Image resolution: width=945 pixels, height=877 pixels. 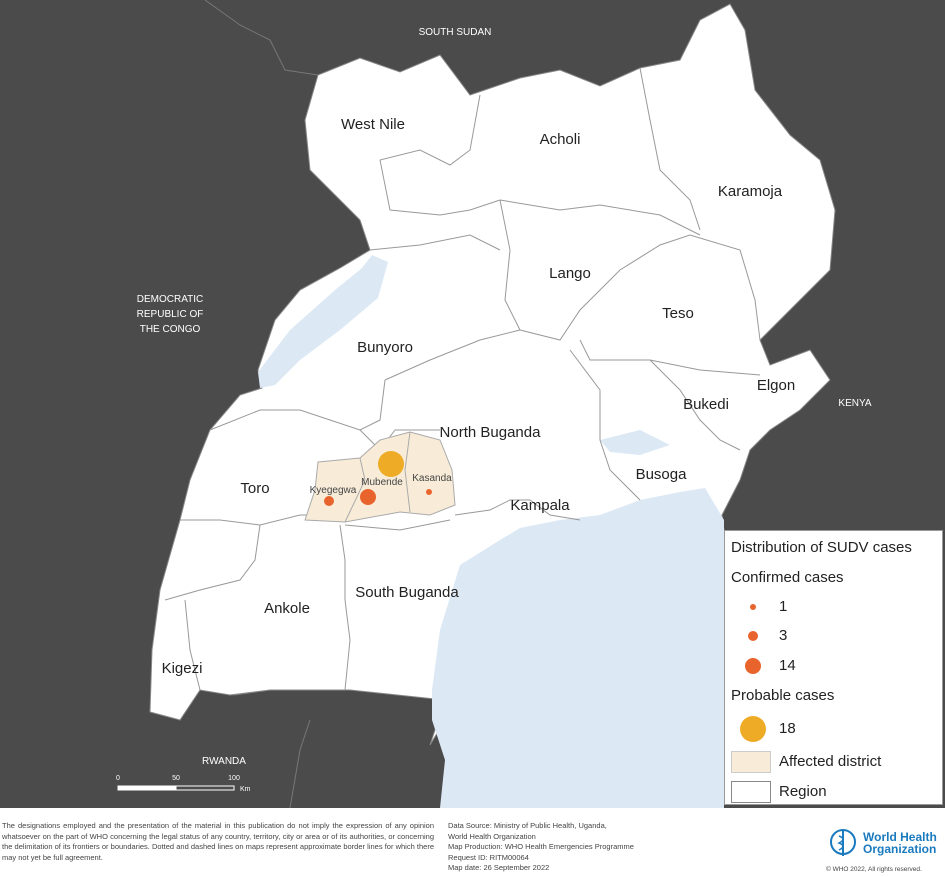 I want to click on scale-tick-0: 0, so click(x=118, y=778).